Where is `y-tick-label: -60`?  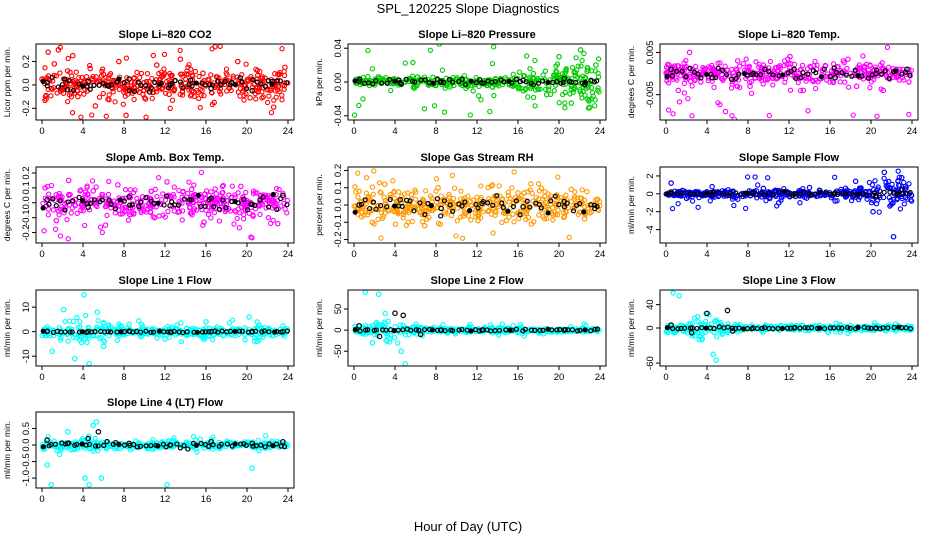 y-tick-label: -60 is located at coordinates (650, 363).